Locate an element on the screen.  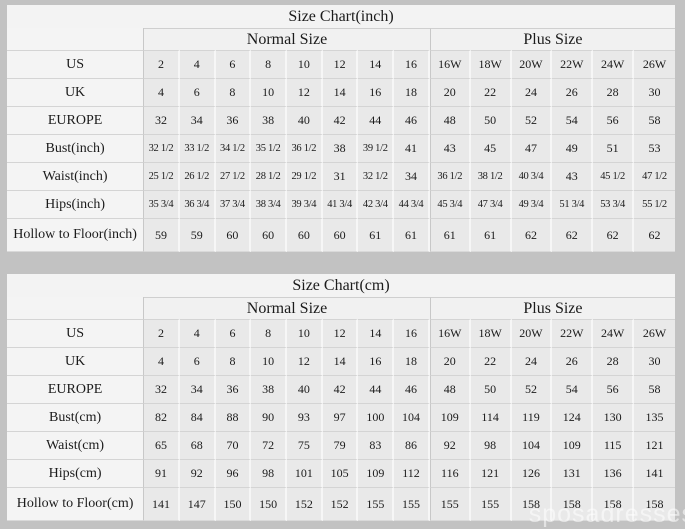
size-value-cell: 90 is located at coordinates (269, 417).